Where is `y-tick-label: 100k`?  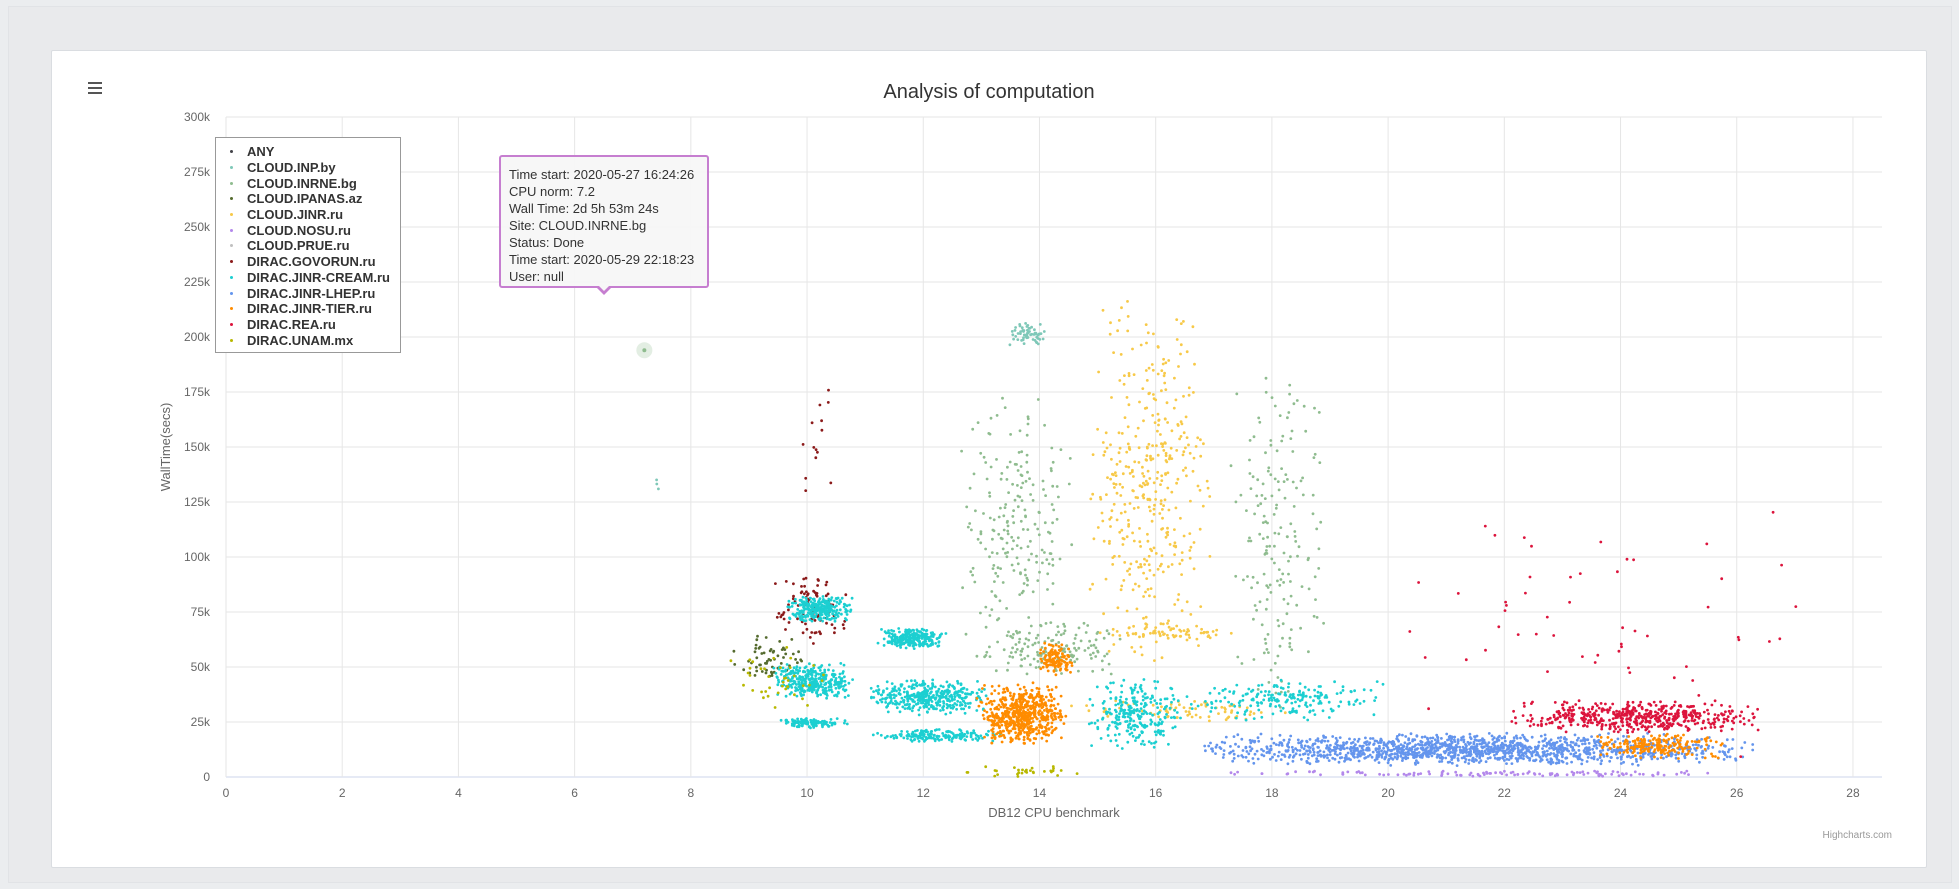 y-tick-label: 100k is located at coordinates (197, 557).